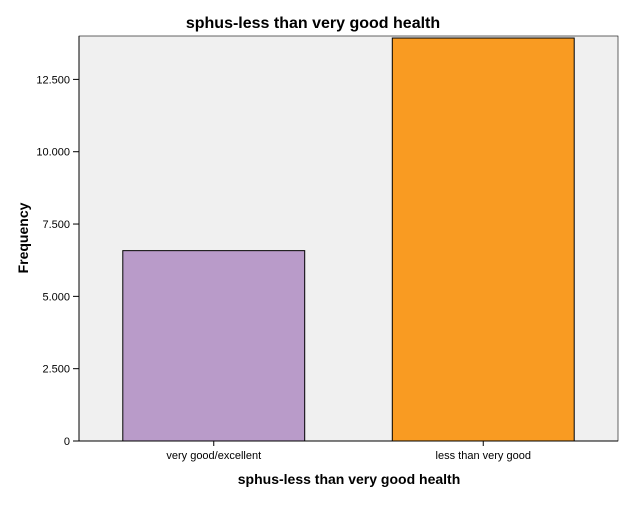  What do you see at coordinates (23, 237) in the screenshot?
I see `y-axis-title: Frequency` at bounding box center [23, 237].